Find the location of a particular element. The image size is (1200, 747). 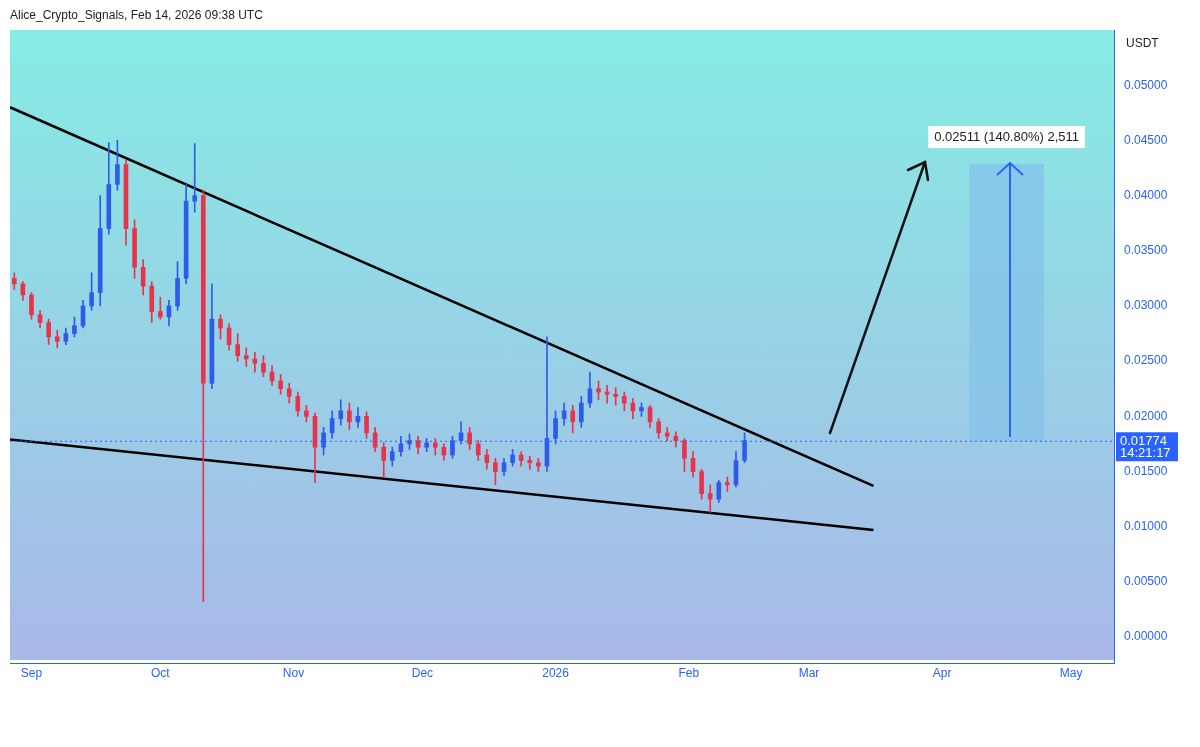

y-tick-label: 0.00000 is located at coordinates (1146, 636).